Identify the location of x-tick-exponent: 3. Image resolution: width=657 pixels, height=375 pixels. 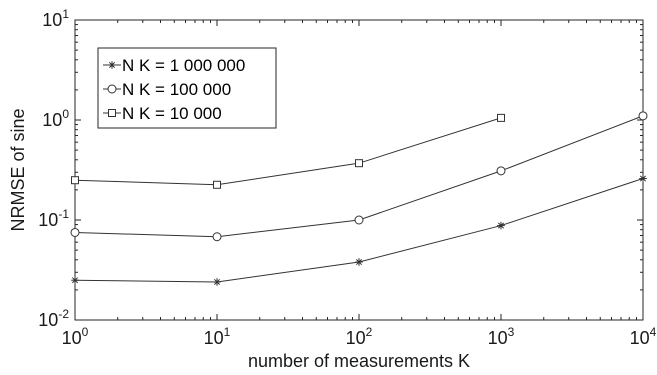
(511, 332).